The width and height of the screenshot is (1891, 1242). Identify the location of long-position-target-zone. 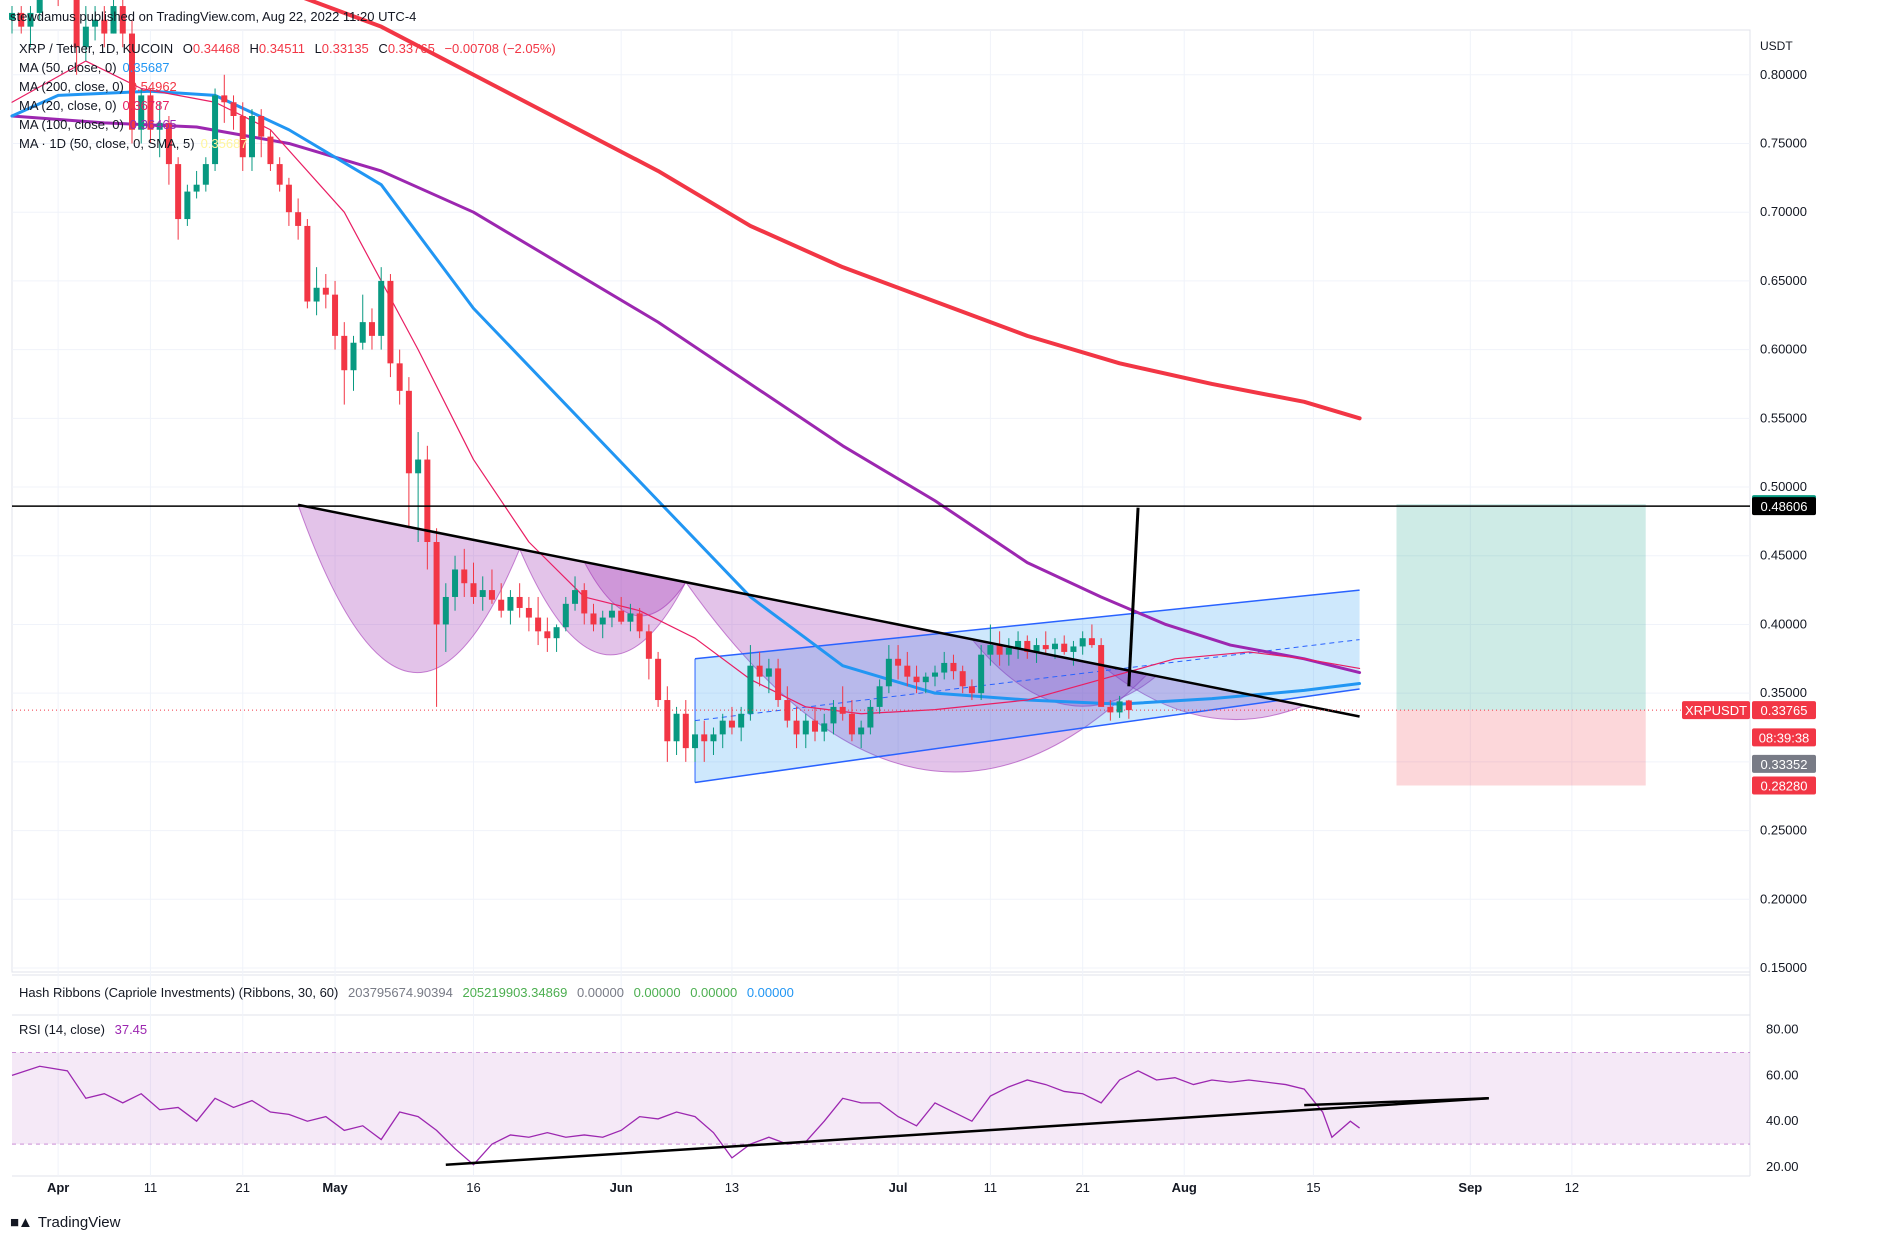
(1521, 607).